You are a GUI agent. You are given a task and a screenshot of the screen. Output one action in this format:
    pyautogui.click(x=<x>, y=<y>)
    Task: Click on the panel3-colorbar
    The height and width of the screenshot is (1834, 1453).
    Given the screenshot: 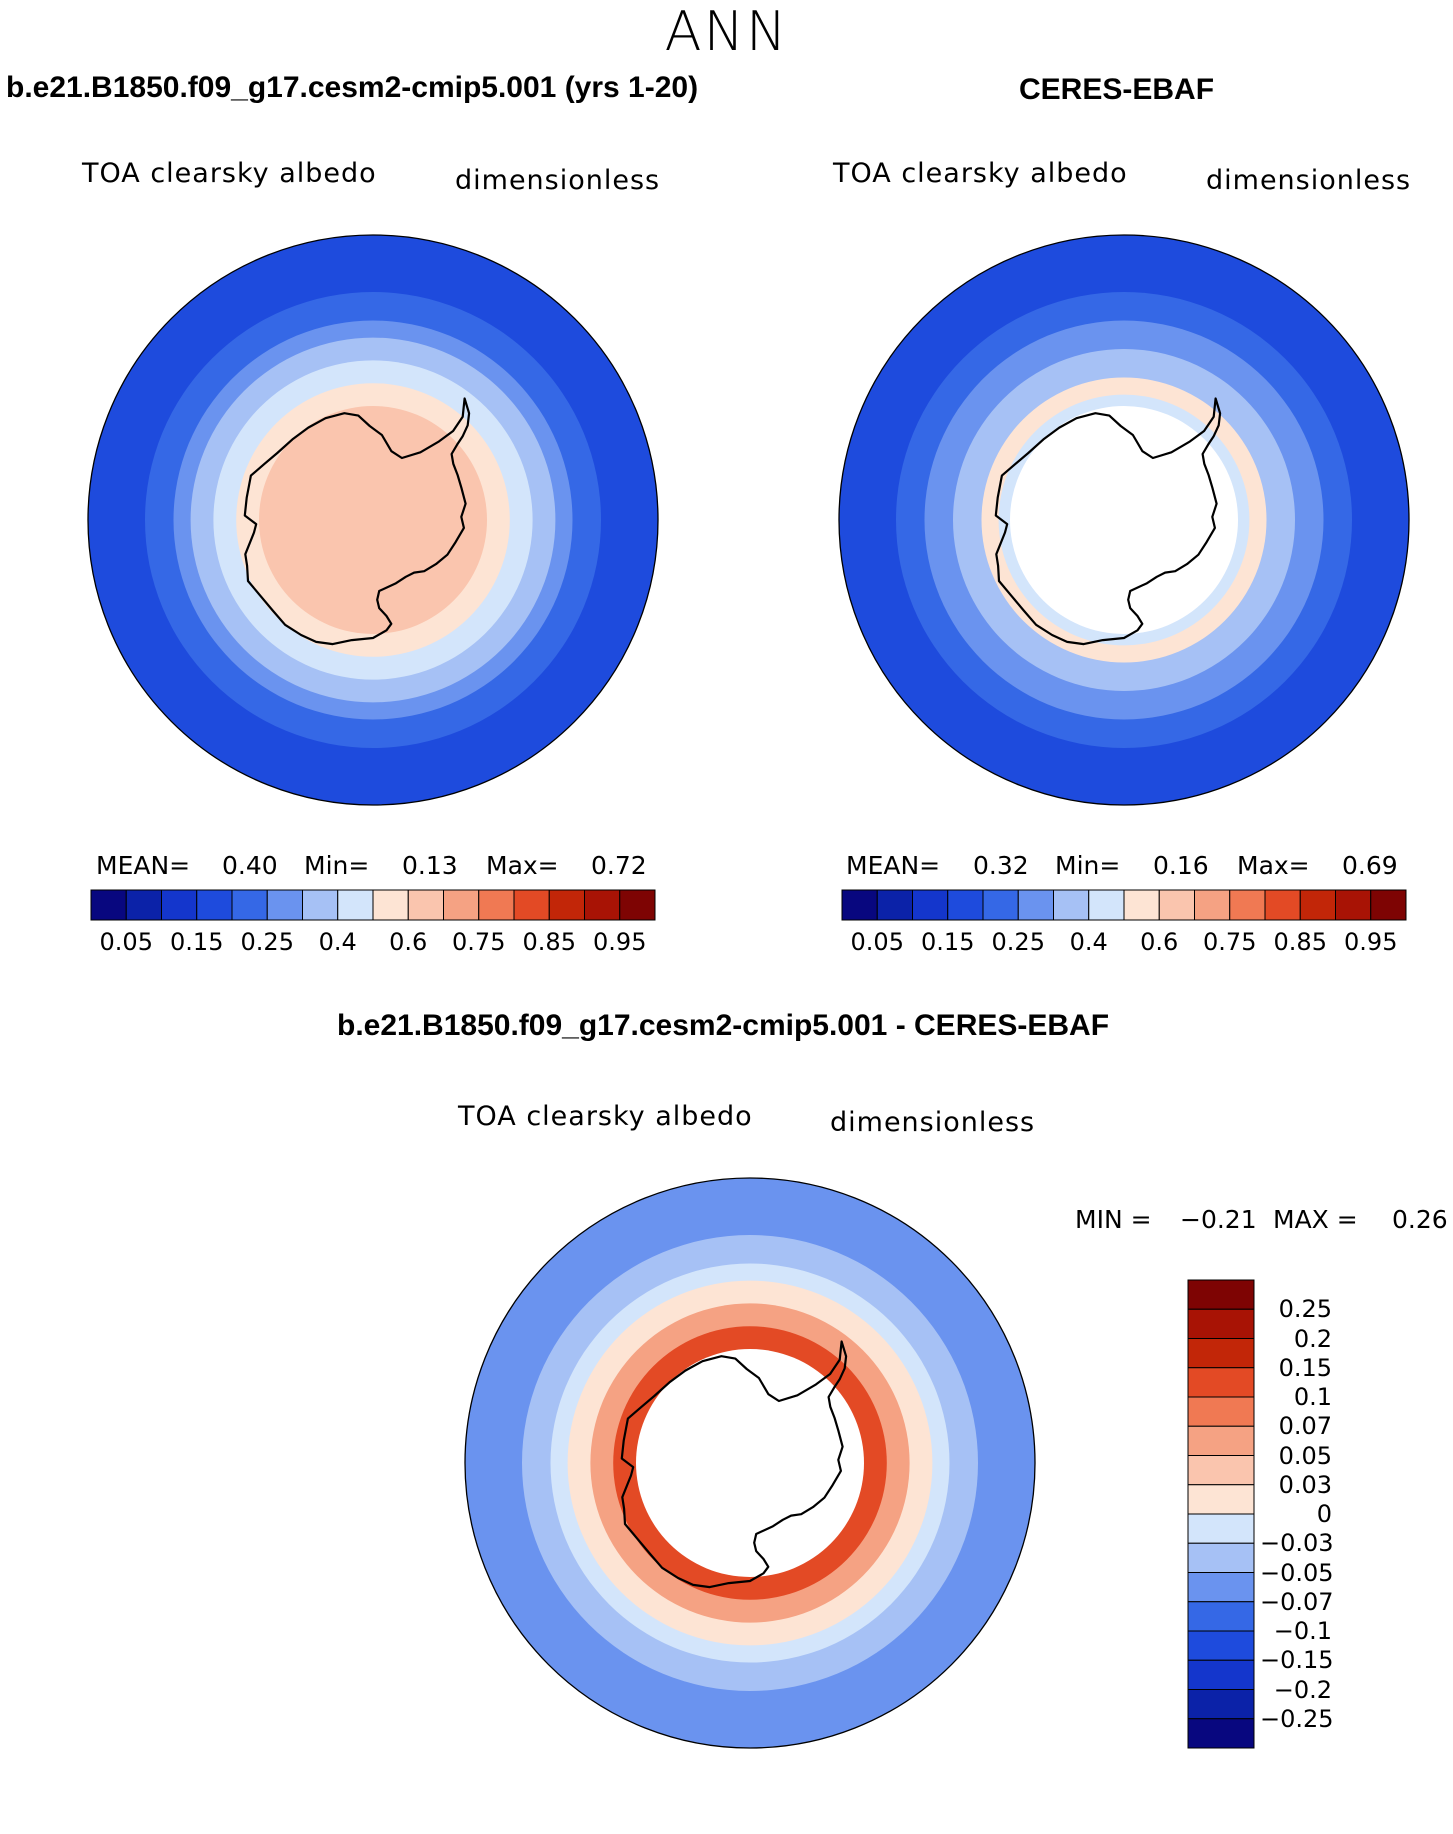 What is the action you would take?
    pyautogui.click(x=1221, y=1514)
    